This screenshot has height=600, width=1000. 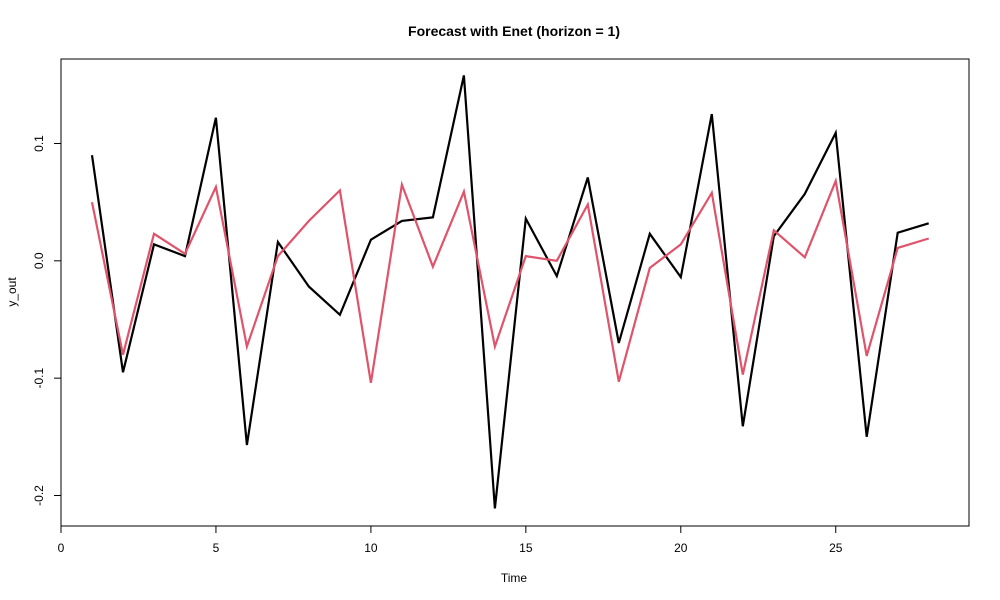 What do you see at coordinates (681, 548) in the screenshot?
I see `x-tick-label: 20` at bounding box center [681, 548].